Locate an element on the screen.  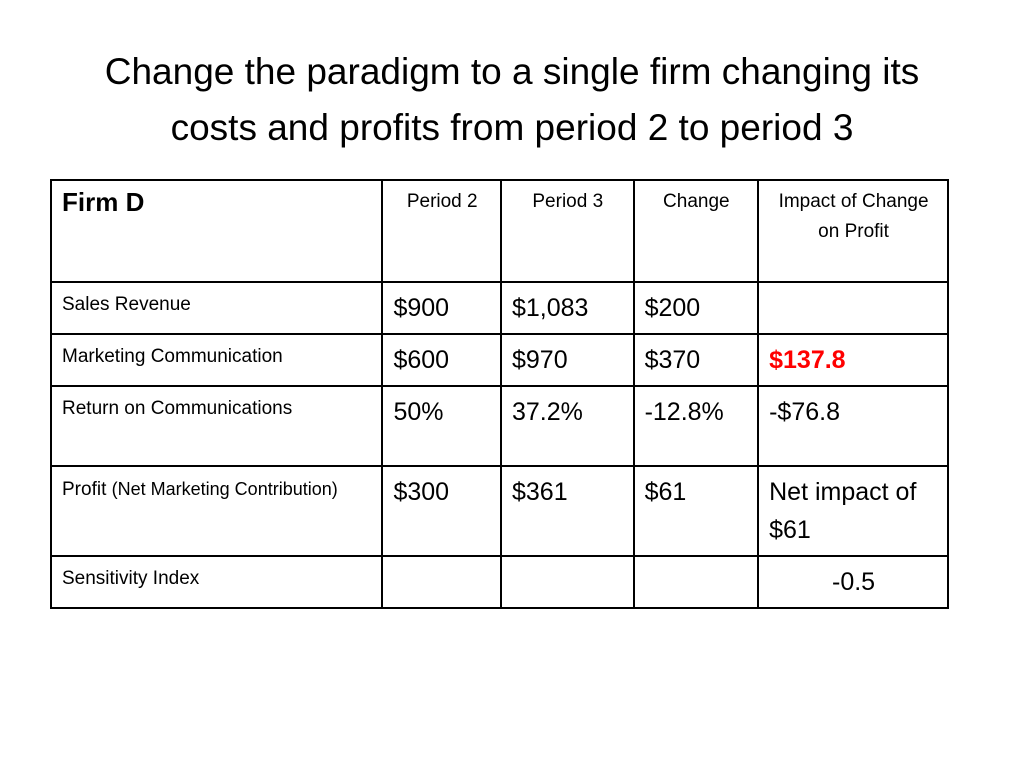
header-cell-firm: Firm D is located at coordinates (216, 231).